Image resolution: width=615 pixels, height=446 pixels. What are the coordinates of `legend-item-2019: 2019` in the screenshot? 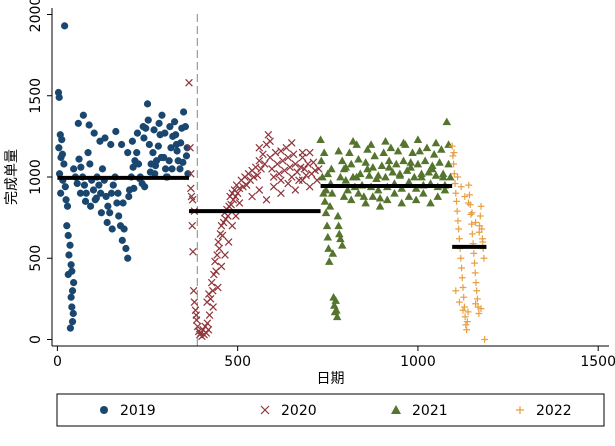 It's located at (128, 411).